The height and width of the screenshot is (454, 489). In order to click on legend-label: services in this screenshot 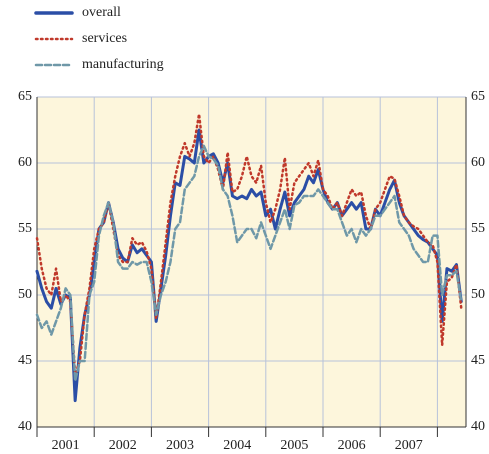, I will do `click(104, 38)`.